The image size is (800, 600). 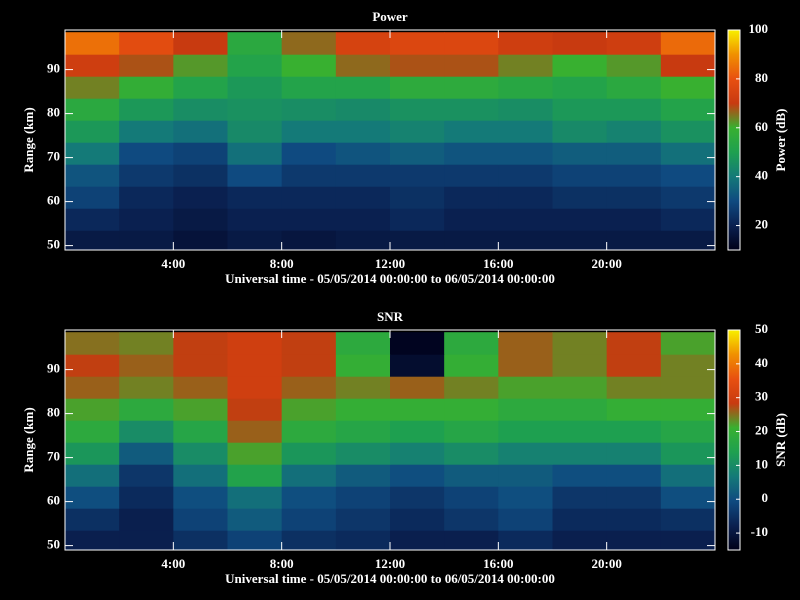 I want to click on y-tick-label: 70, so click(x=53, y=156).